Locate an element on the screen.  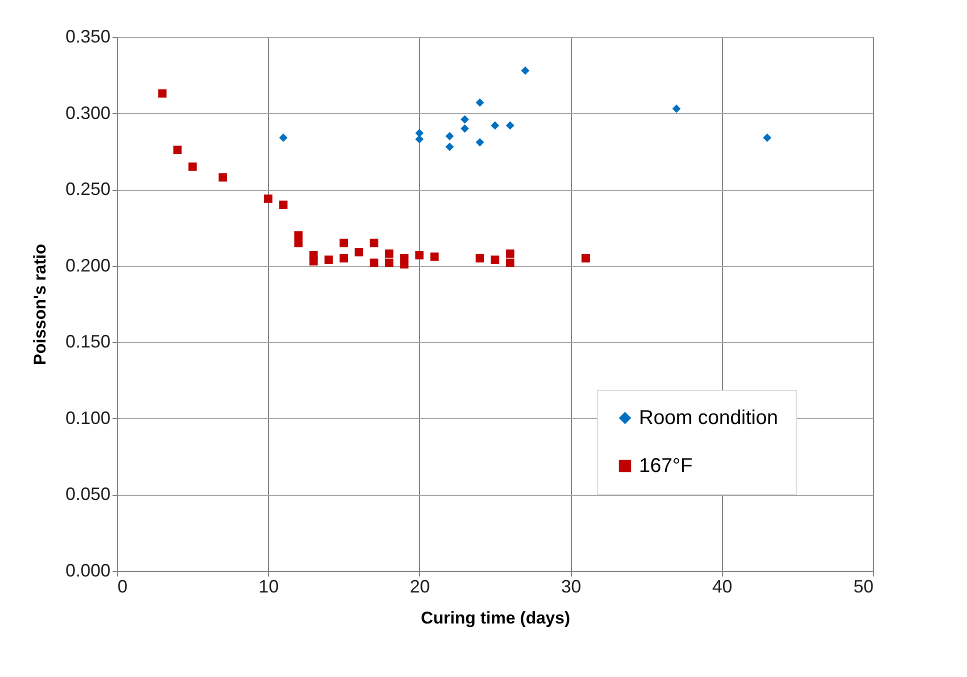
y-tick-label: 0.050 is located at coordinates (87, 494).